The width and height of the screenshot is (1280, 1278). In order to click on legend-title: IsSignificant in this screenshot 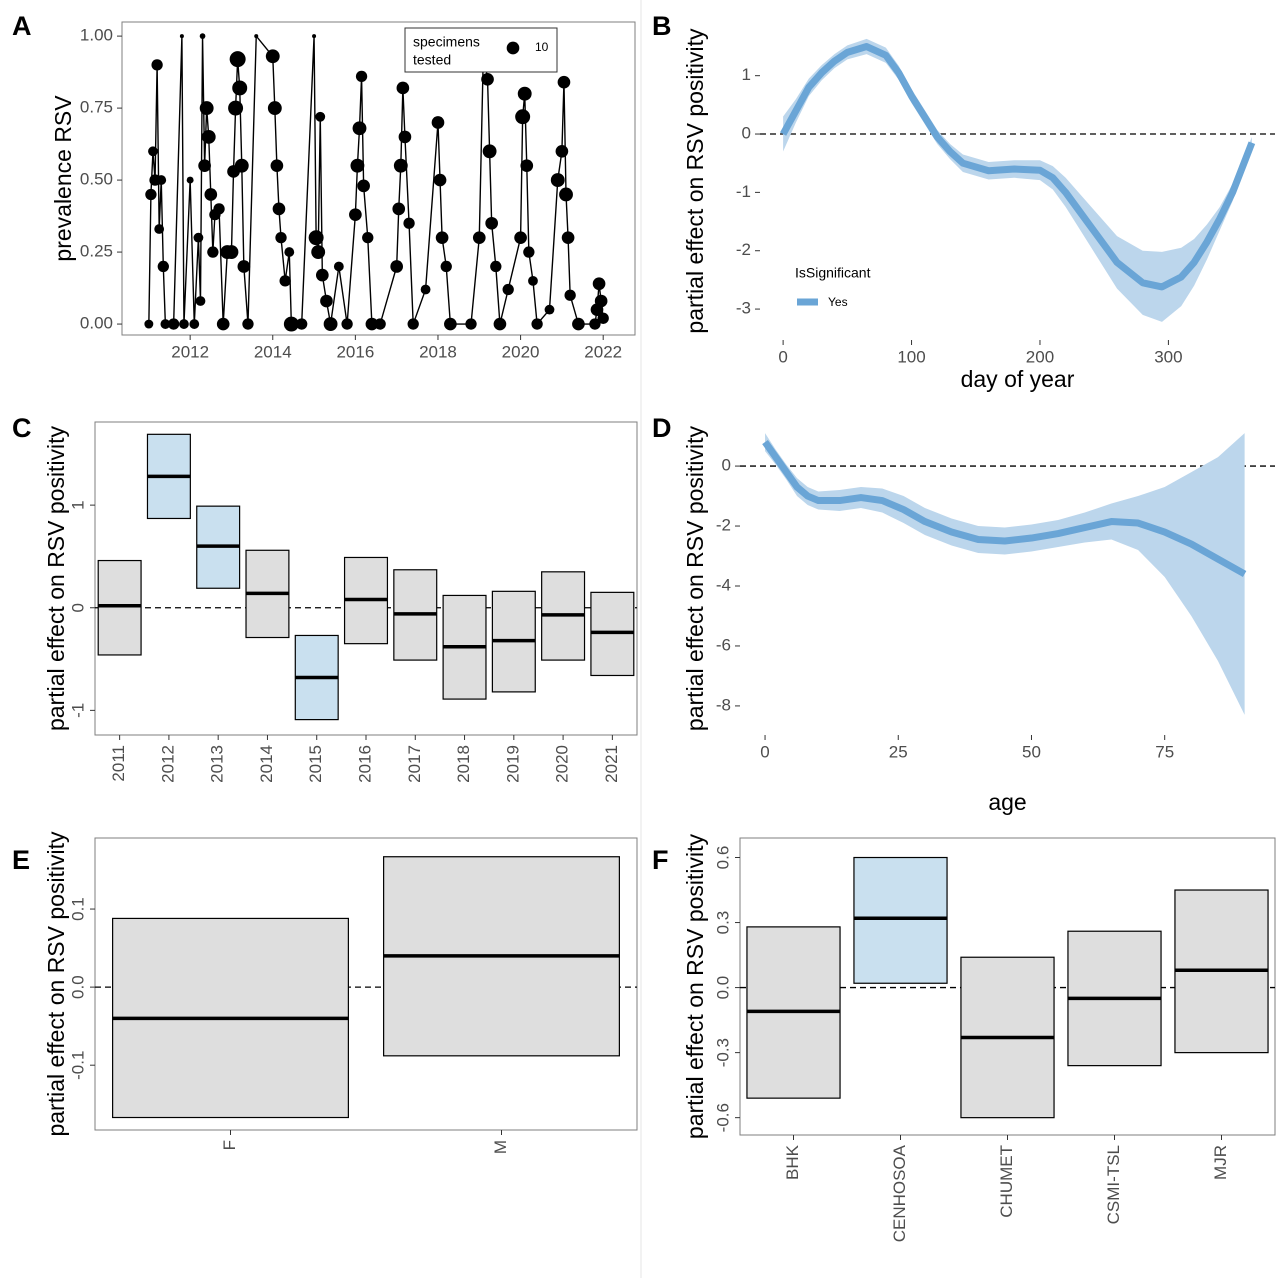, I will do `click(833, 273)`.